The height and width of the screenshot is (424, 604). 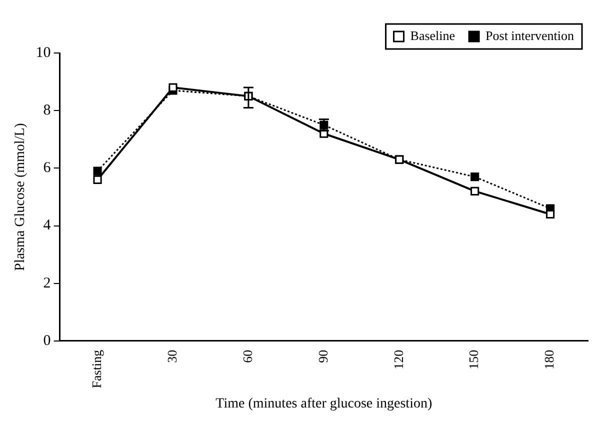 What do you see at coordinates (324, 404) in the screenshot?
I see `x-axis-title: Time (minutes after glucose ingestion)` at bounding box center [324, 404].